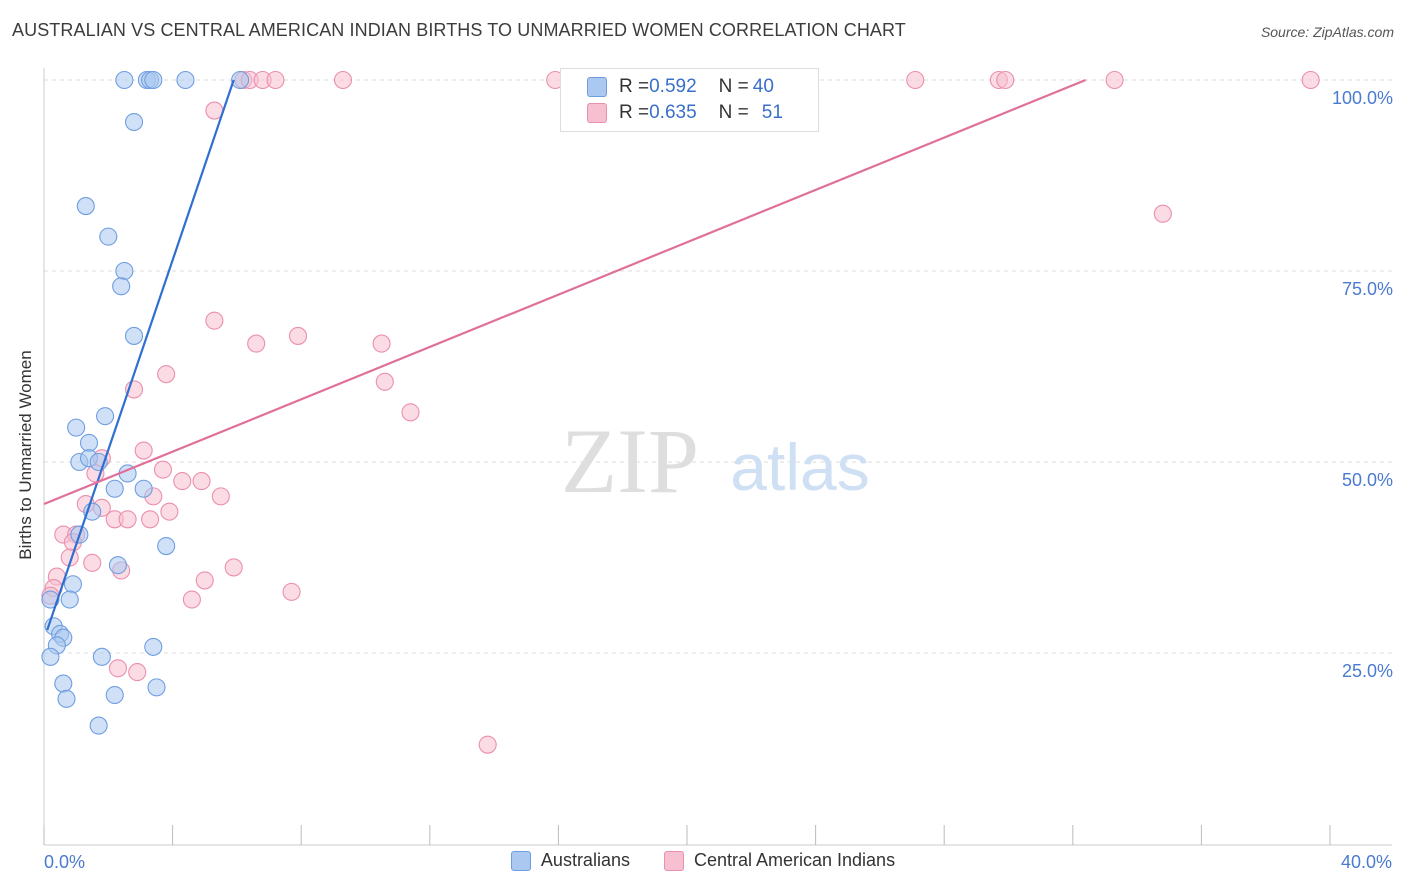 The width and height of the screenshot is (1406, 892). What do you see at coordinates (630, 461) in the screenshot?
I see `watermark-zip: ZIP` at bounding box center [630, 461].